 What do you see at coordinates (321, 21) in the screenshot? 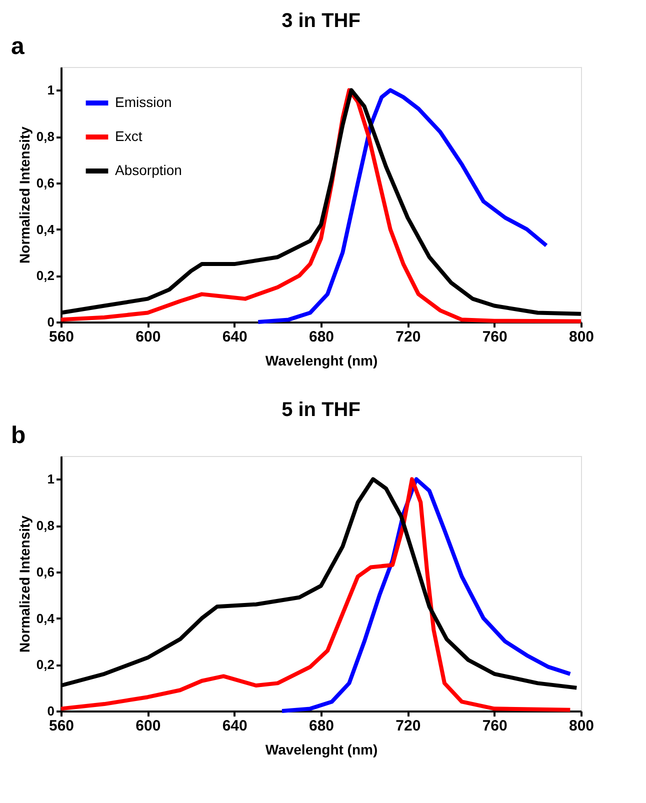
I see `chart-title: 3 in THF` at bounding box center [321, 21].